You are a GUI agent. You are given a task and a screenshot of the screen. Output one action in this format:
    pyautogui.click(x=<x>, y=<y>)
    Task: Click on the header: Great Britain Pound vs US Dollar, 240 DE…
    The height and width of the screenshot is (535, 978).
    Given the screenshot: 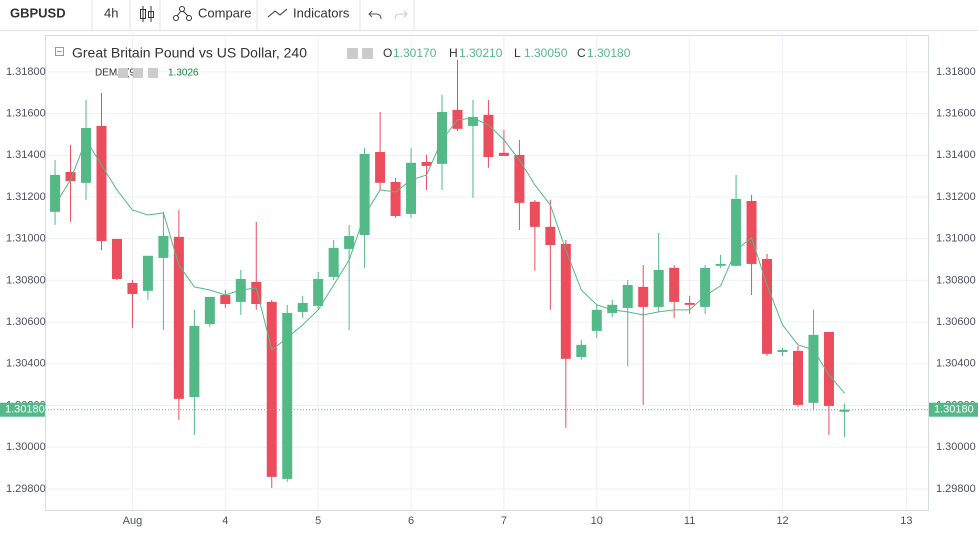 What is the action you would take?
    pyautogui.click(x=214, y=62)
    